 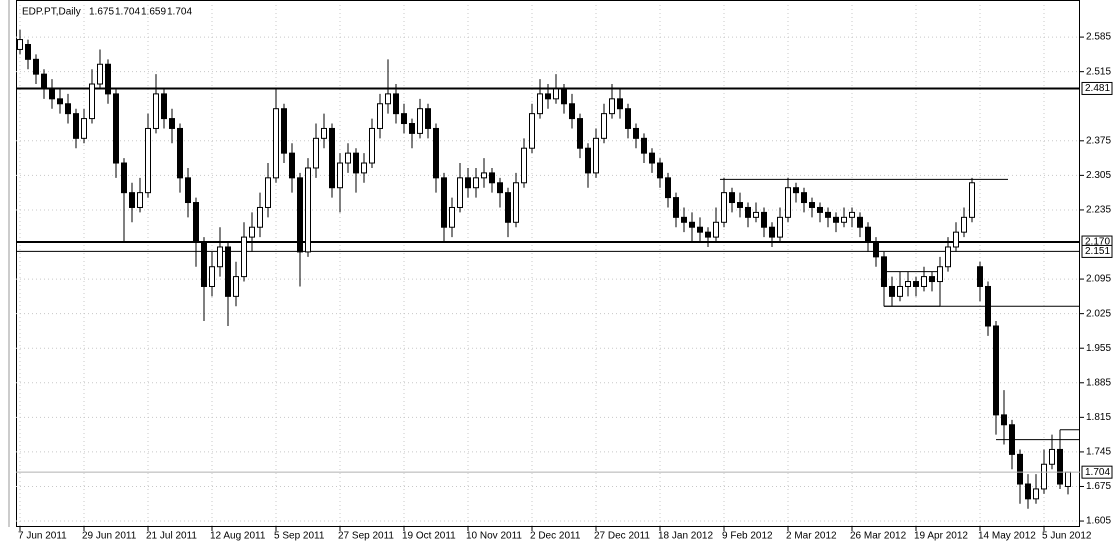 I want to click on x-tick-label: 27 Dec 2011, so click(x=622, y=536).